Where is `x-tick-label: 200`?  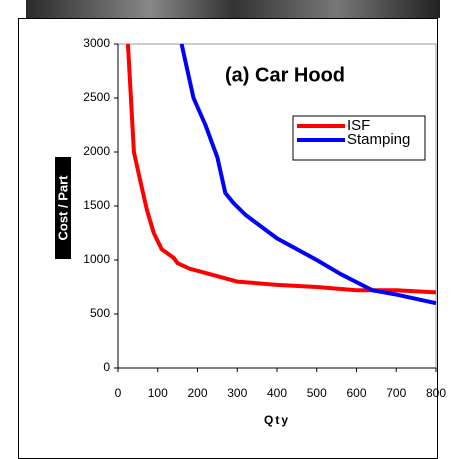 x-tick-label: 200 is located at coordinates (197, 393).